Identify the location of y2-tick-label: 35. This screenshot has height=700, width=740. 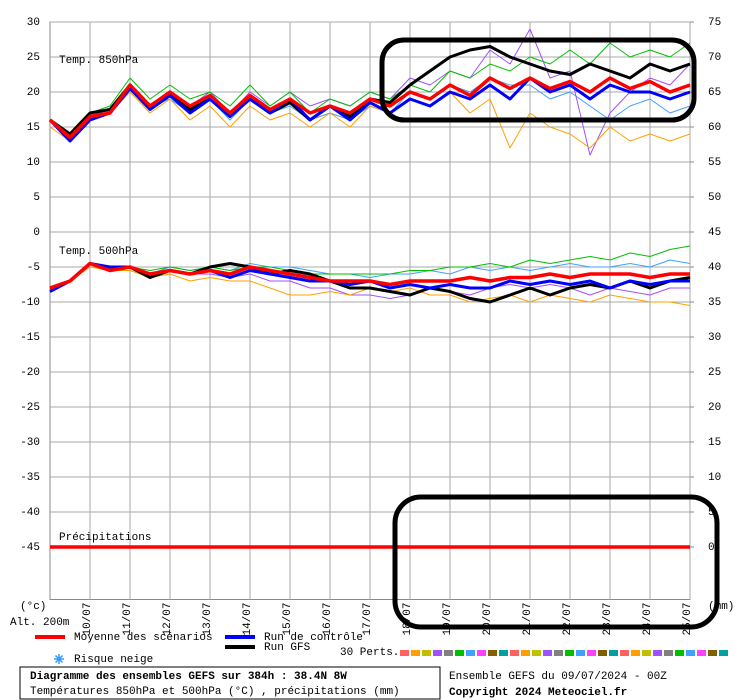
(714, 303).